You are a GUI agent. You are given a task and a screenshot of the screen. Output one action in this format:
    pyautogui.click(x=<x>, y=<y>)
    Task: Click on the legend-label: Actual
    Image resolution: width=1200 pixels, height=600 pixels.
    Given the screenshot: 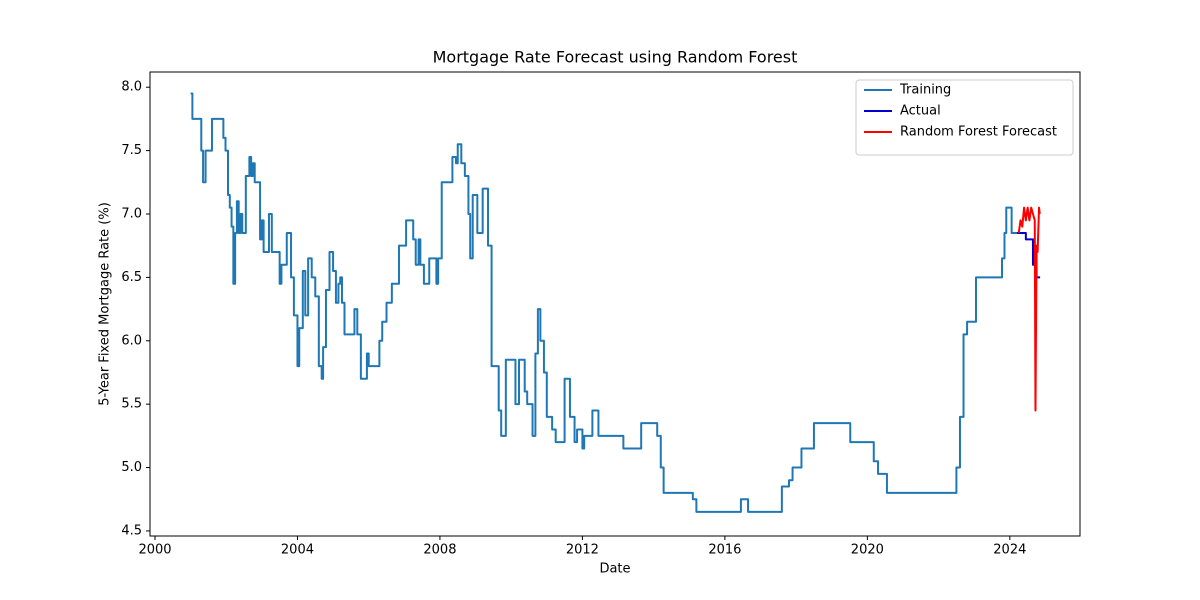 What is the action you would take?
    pyautogui.click(x=920, y=111)
    